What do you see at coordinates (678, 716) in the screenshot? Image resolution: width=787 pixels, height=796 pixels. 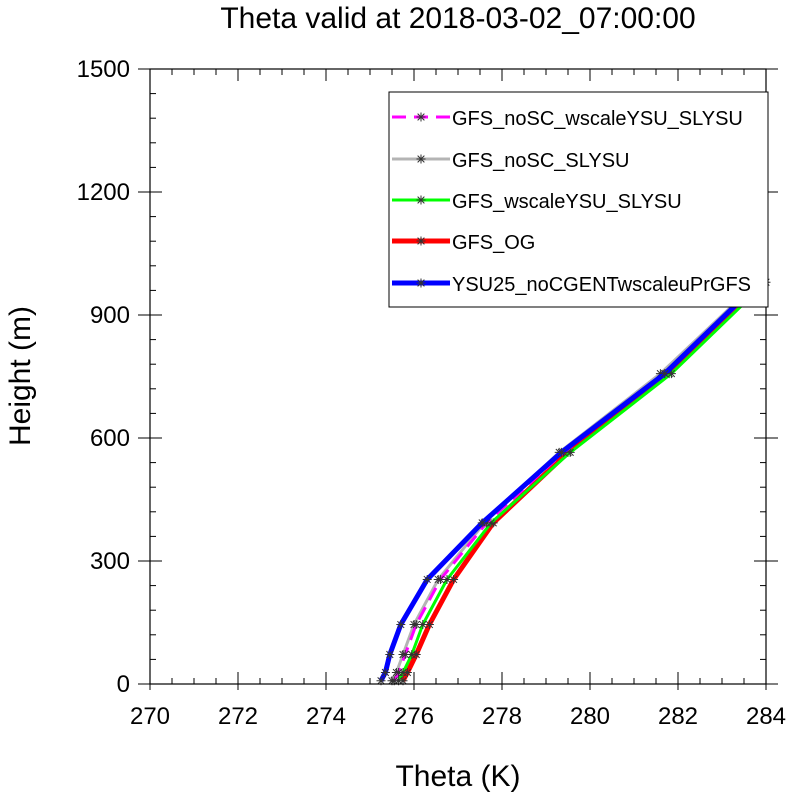 I see `x-tick-label: 282` at bounding box center [678, 716].